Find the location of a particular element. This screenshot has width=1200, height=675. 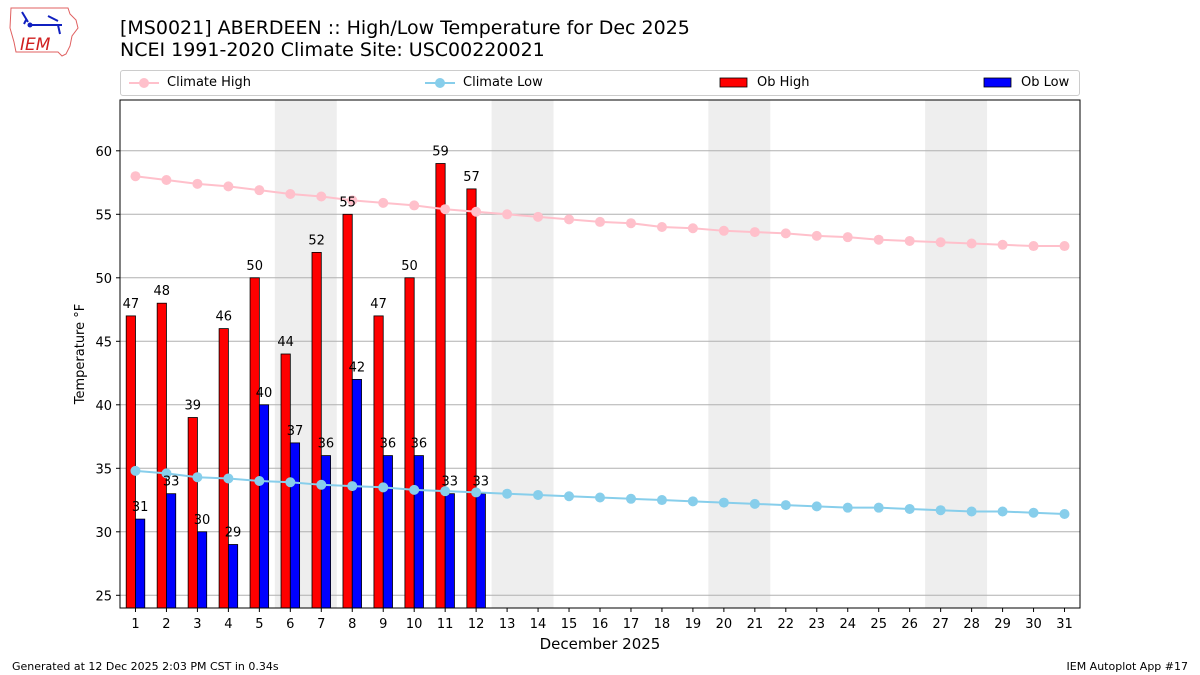

legend-label: Climate Low is located at coordinates (503, 82).